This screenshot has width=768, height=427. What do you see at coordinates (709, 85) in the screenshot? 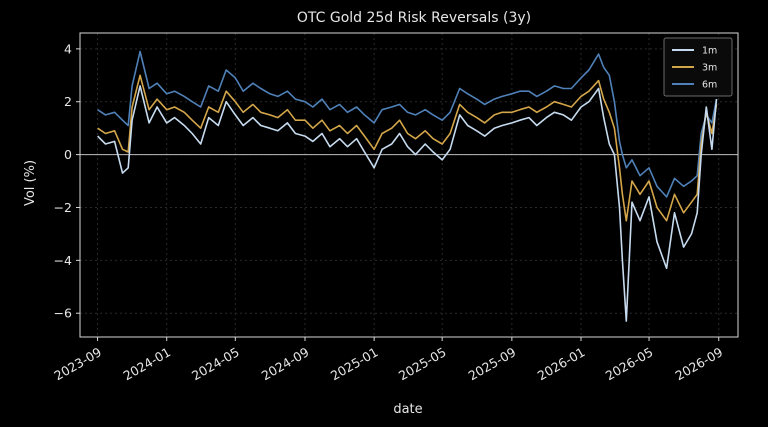
I see `legend-label-6m: 6m` at bounding box center [709, 85].